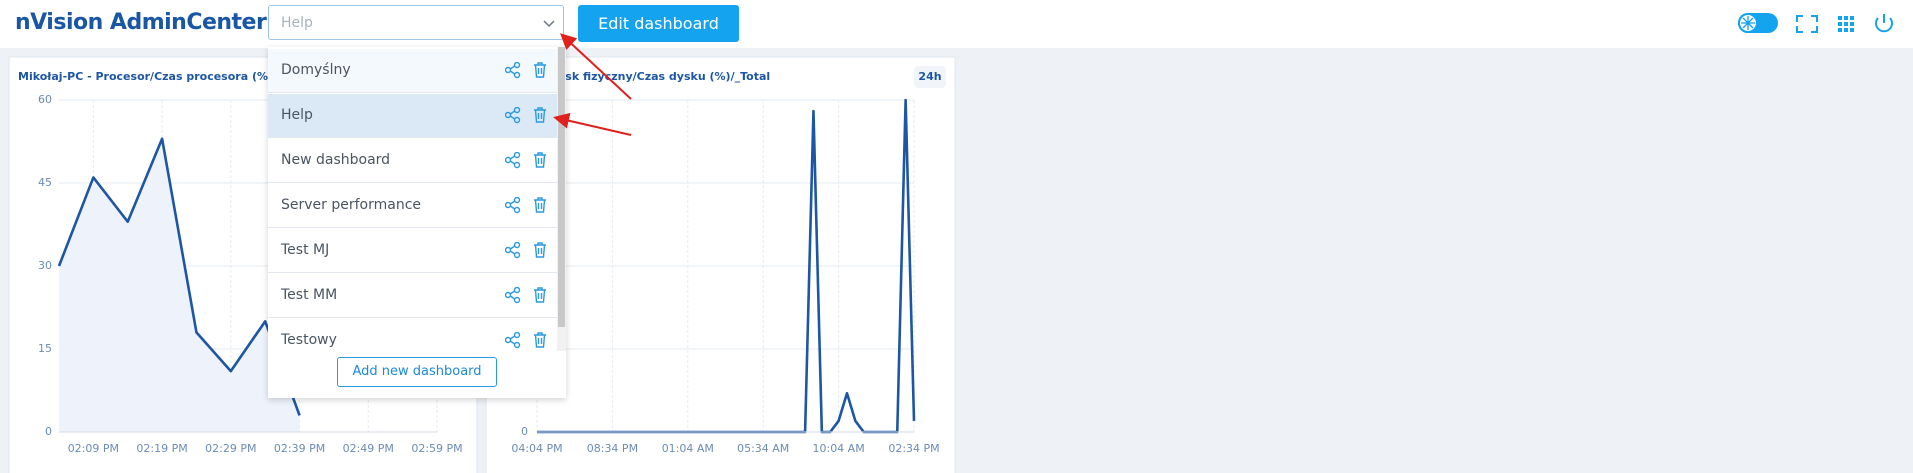 This screenshot has height=473, width=1913. What do you see at coordinates (305, 250) in the screenshot?
I see `dashboard-name: Test MJ` at bounding box center [305, 250].